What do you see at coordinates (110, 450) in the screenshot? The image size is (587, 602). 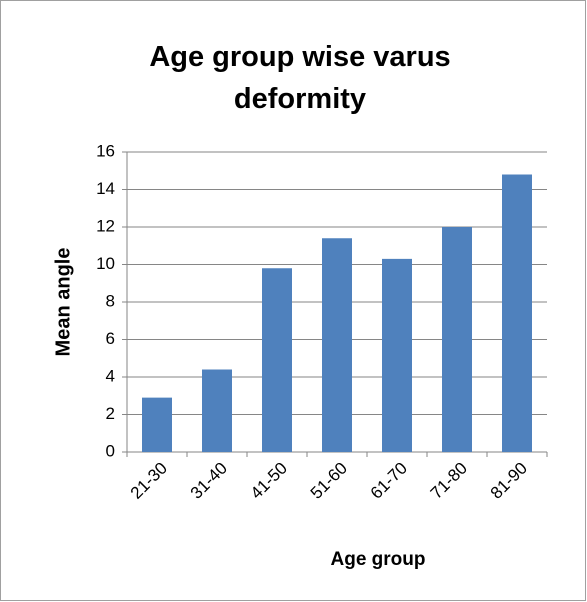 I see `y-tick-label: 0` at bounding box center [110, 450].